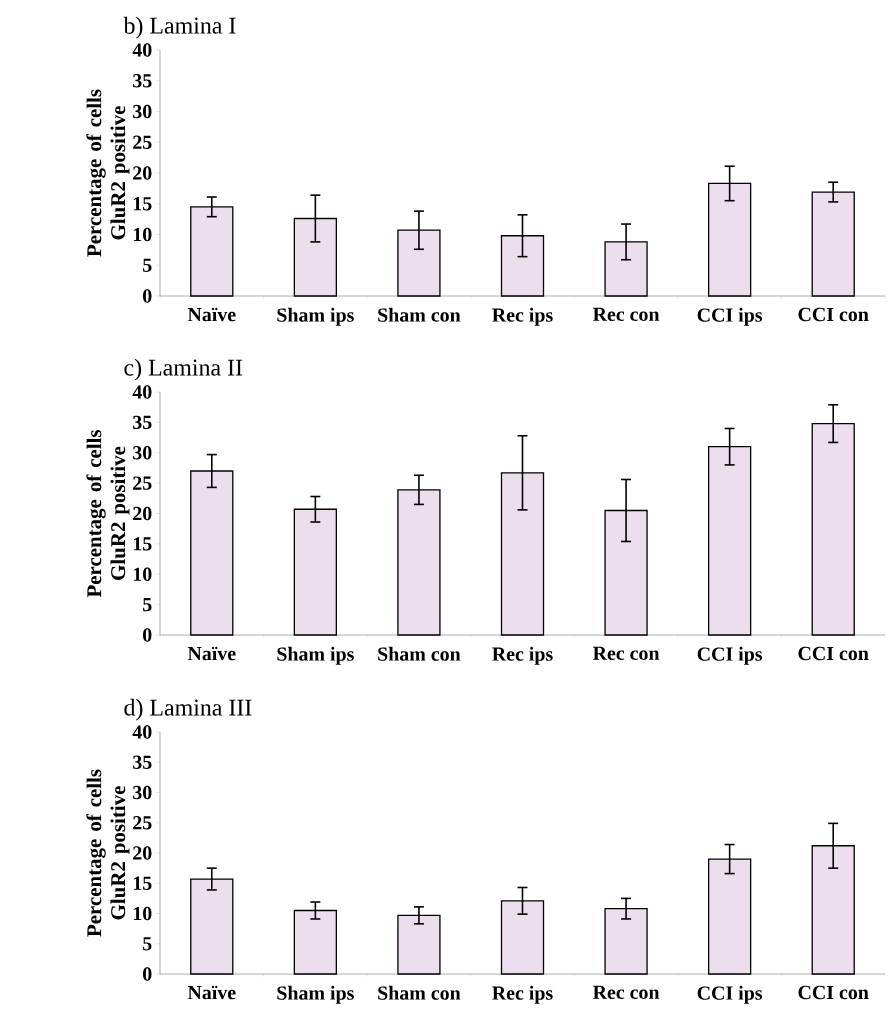 The height and width of the screenshot is (1024, 894). What do you see at coordinates (183, 369) in the screenshot?
I see `chart-title: c) Lamina II` at bounding box center [183, 369].